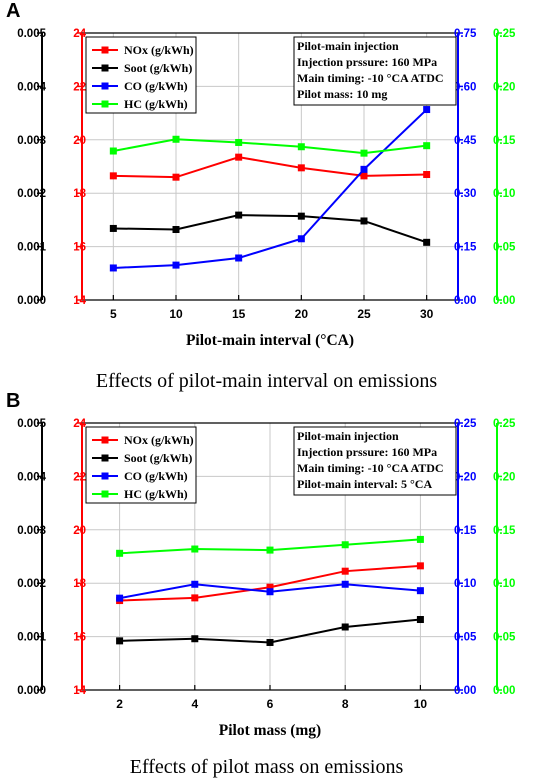 The image size is (533, 780). I want to click on soot-tick-label: 0.005, so click(31, 34).